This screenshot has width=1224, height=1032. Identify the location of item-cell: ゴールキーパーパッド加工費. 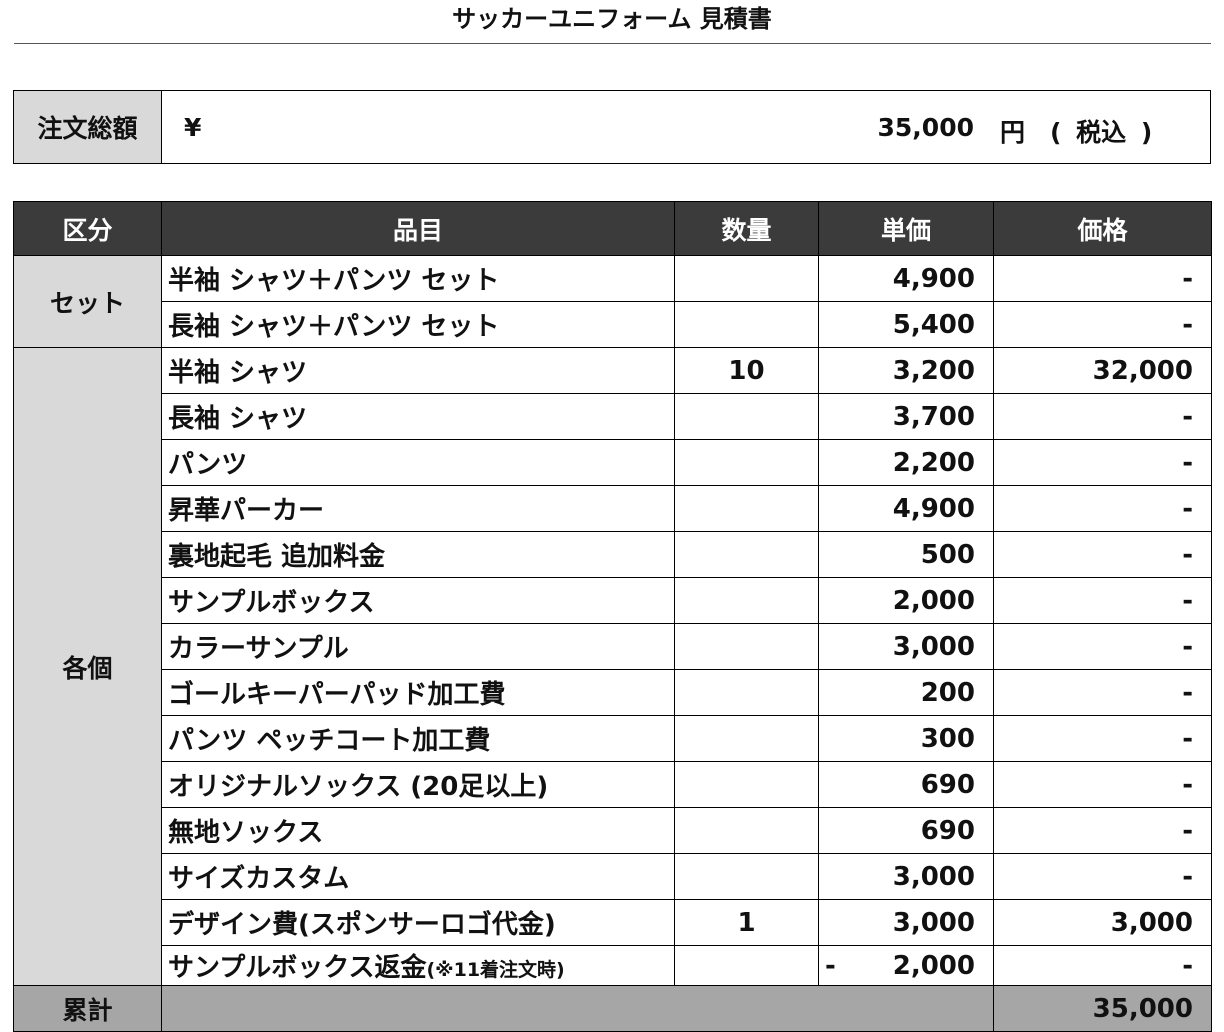
(418, 692).